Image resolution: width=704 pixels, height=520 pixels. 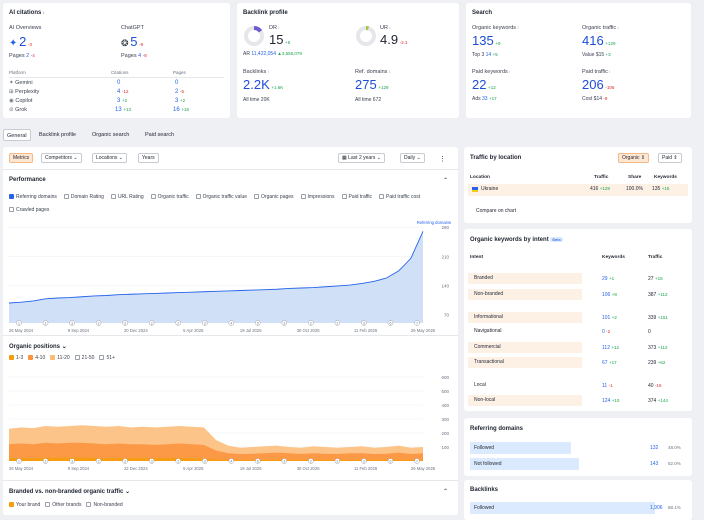 I want to click on ai-overviews-label: AI Overviews, so click(x=25, y=28).